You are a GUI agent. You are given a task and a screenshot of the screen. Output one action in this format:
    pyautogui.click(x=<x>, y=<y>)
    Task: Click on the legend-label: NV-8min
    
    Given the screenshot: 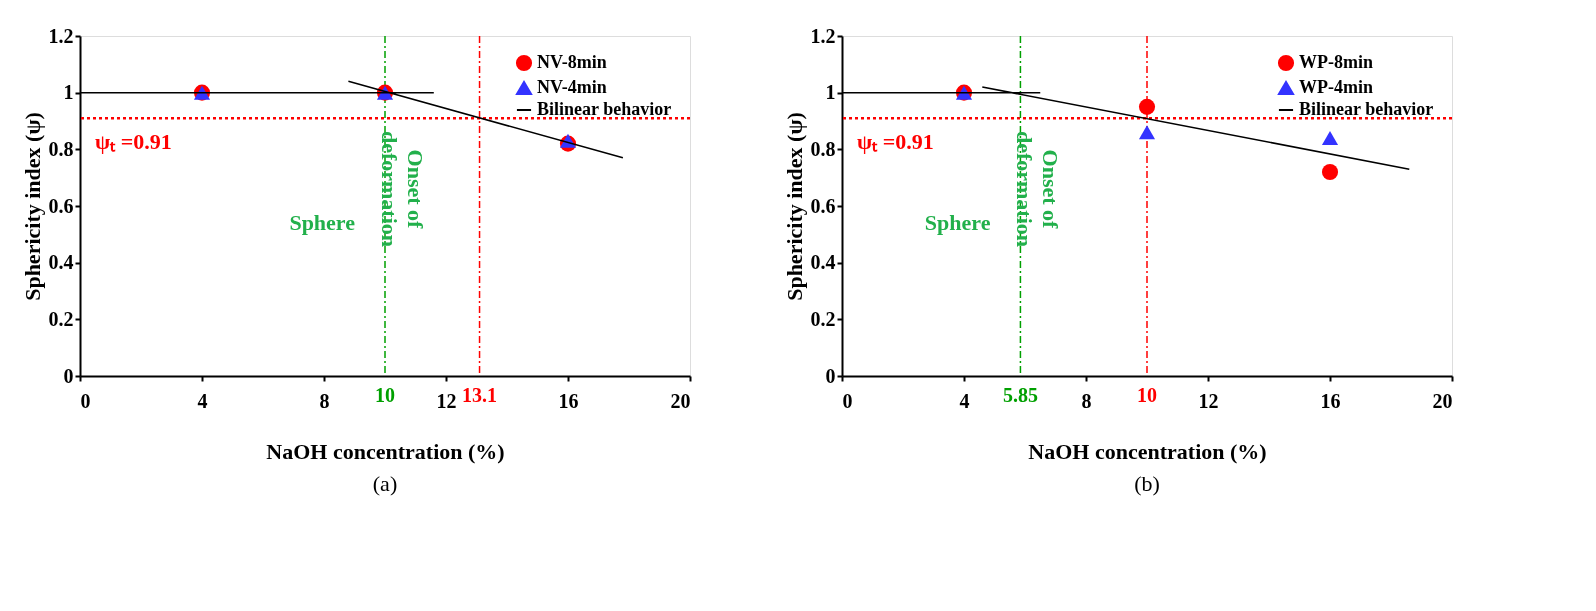 What is the action you would take?
    pyautogui.click(x=572, y=62)
    